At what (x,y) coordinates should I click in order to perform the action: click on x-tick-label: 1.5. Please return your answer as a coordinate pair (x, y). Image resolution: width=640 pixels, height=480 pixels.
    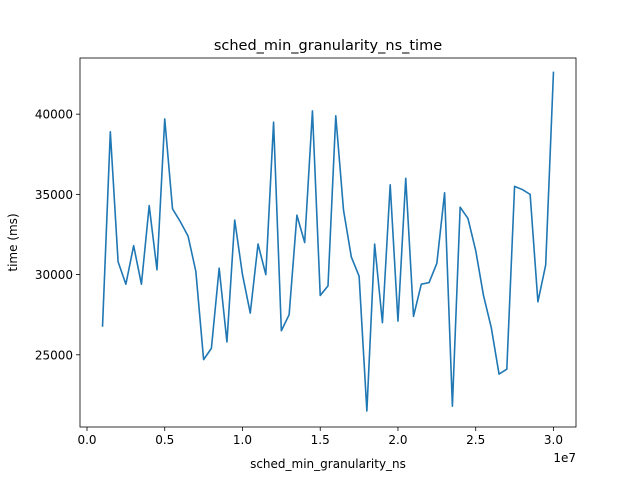
    Looking at the image, I should click on (320, 440).